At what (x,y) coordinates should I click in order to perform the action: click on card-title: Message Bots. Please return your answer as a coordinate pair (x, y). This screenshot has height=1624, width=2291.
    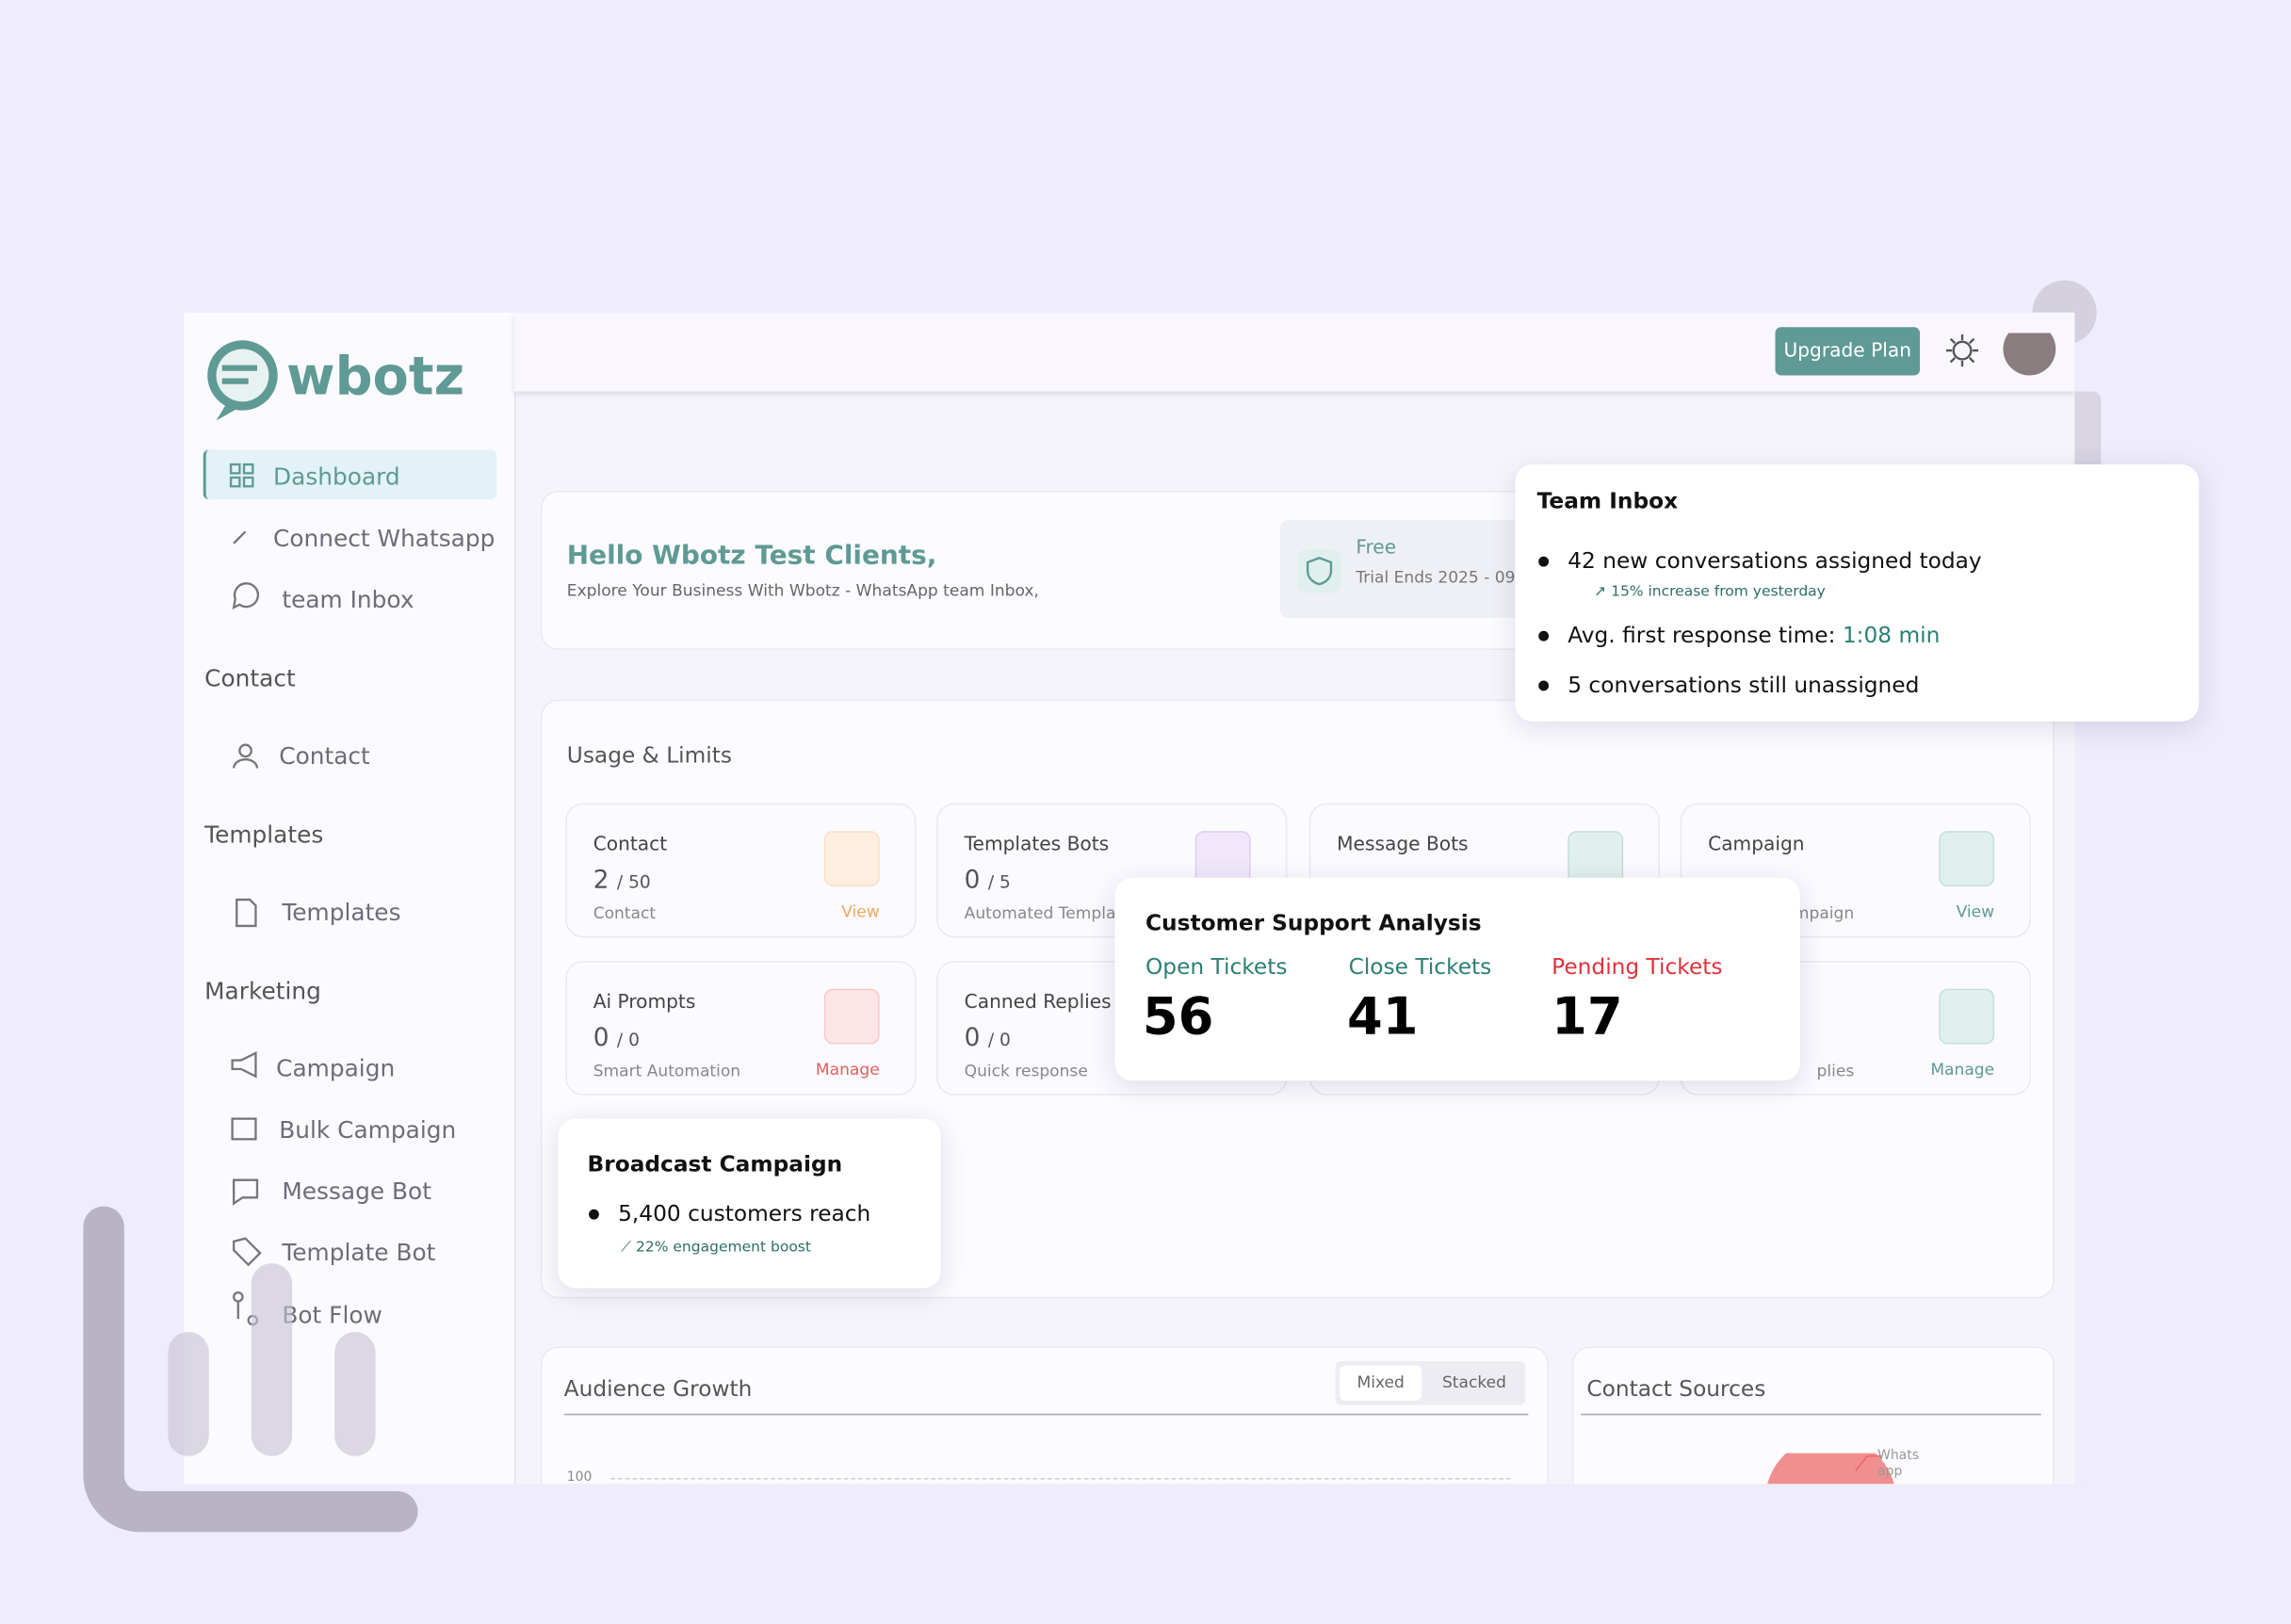
    Looking at the image, I should click on (1403, 845).